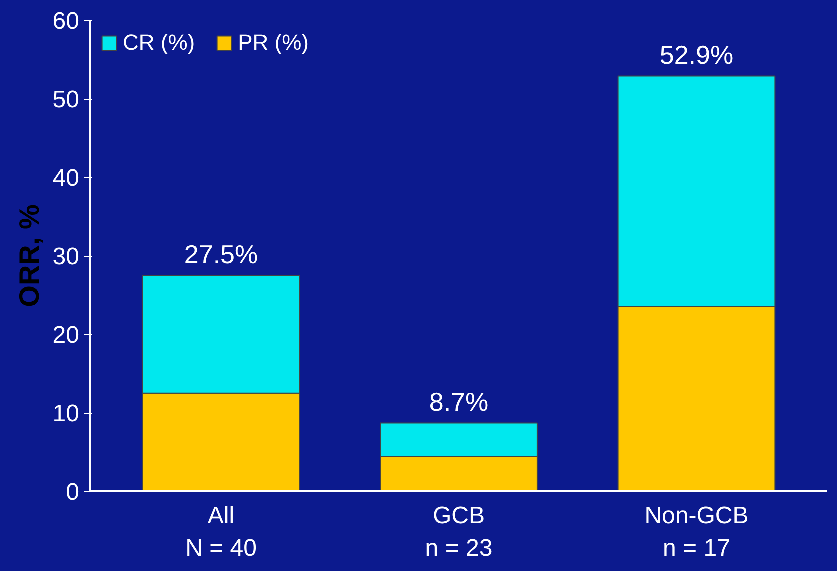  I want to click on y-axis-title: ORR, %, so click(29, 256).